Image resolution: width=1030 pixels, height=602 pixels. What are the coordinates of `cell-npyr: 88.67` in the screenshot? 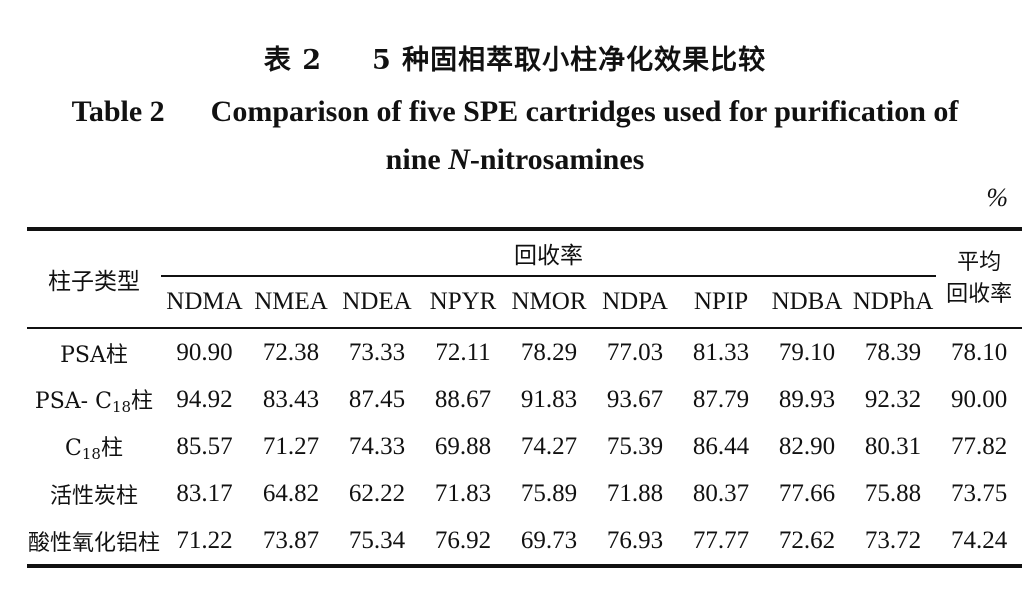 It's located at (463, 399).